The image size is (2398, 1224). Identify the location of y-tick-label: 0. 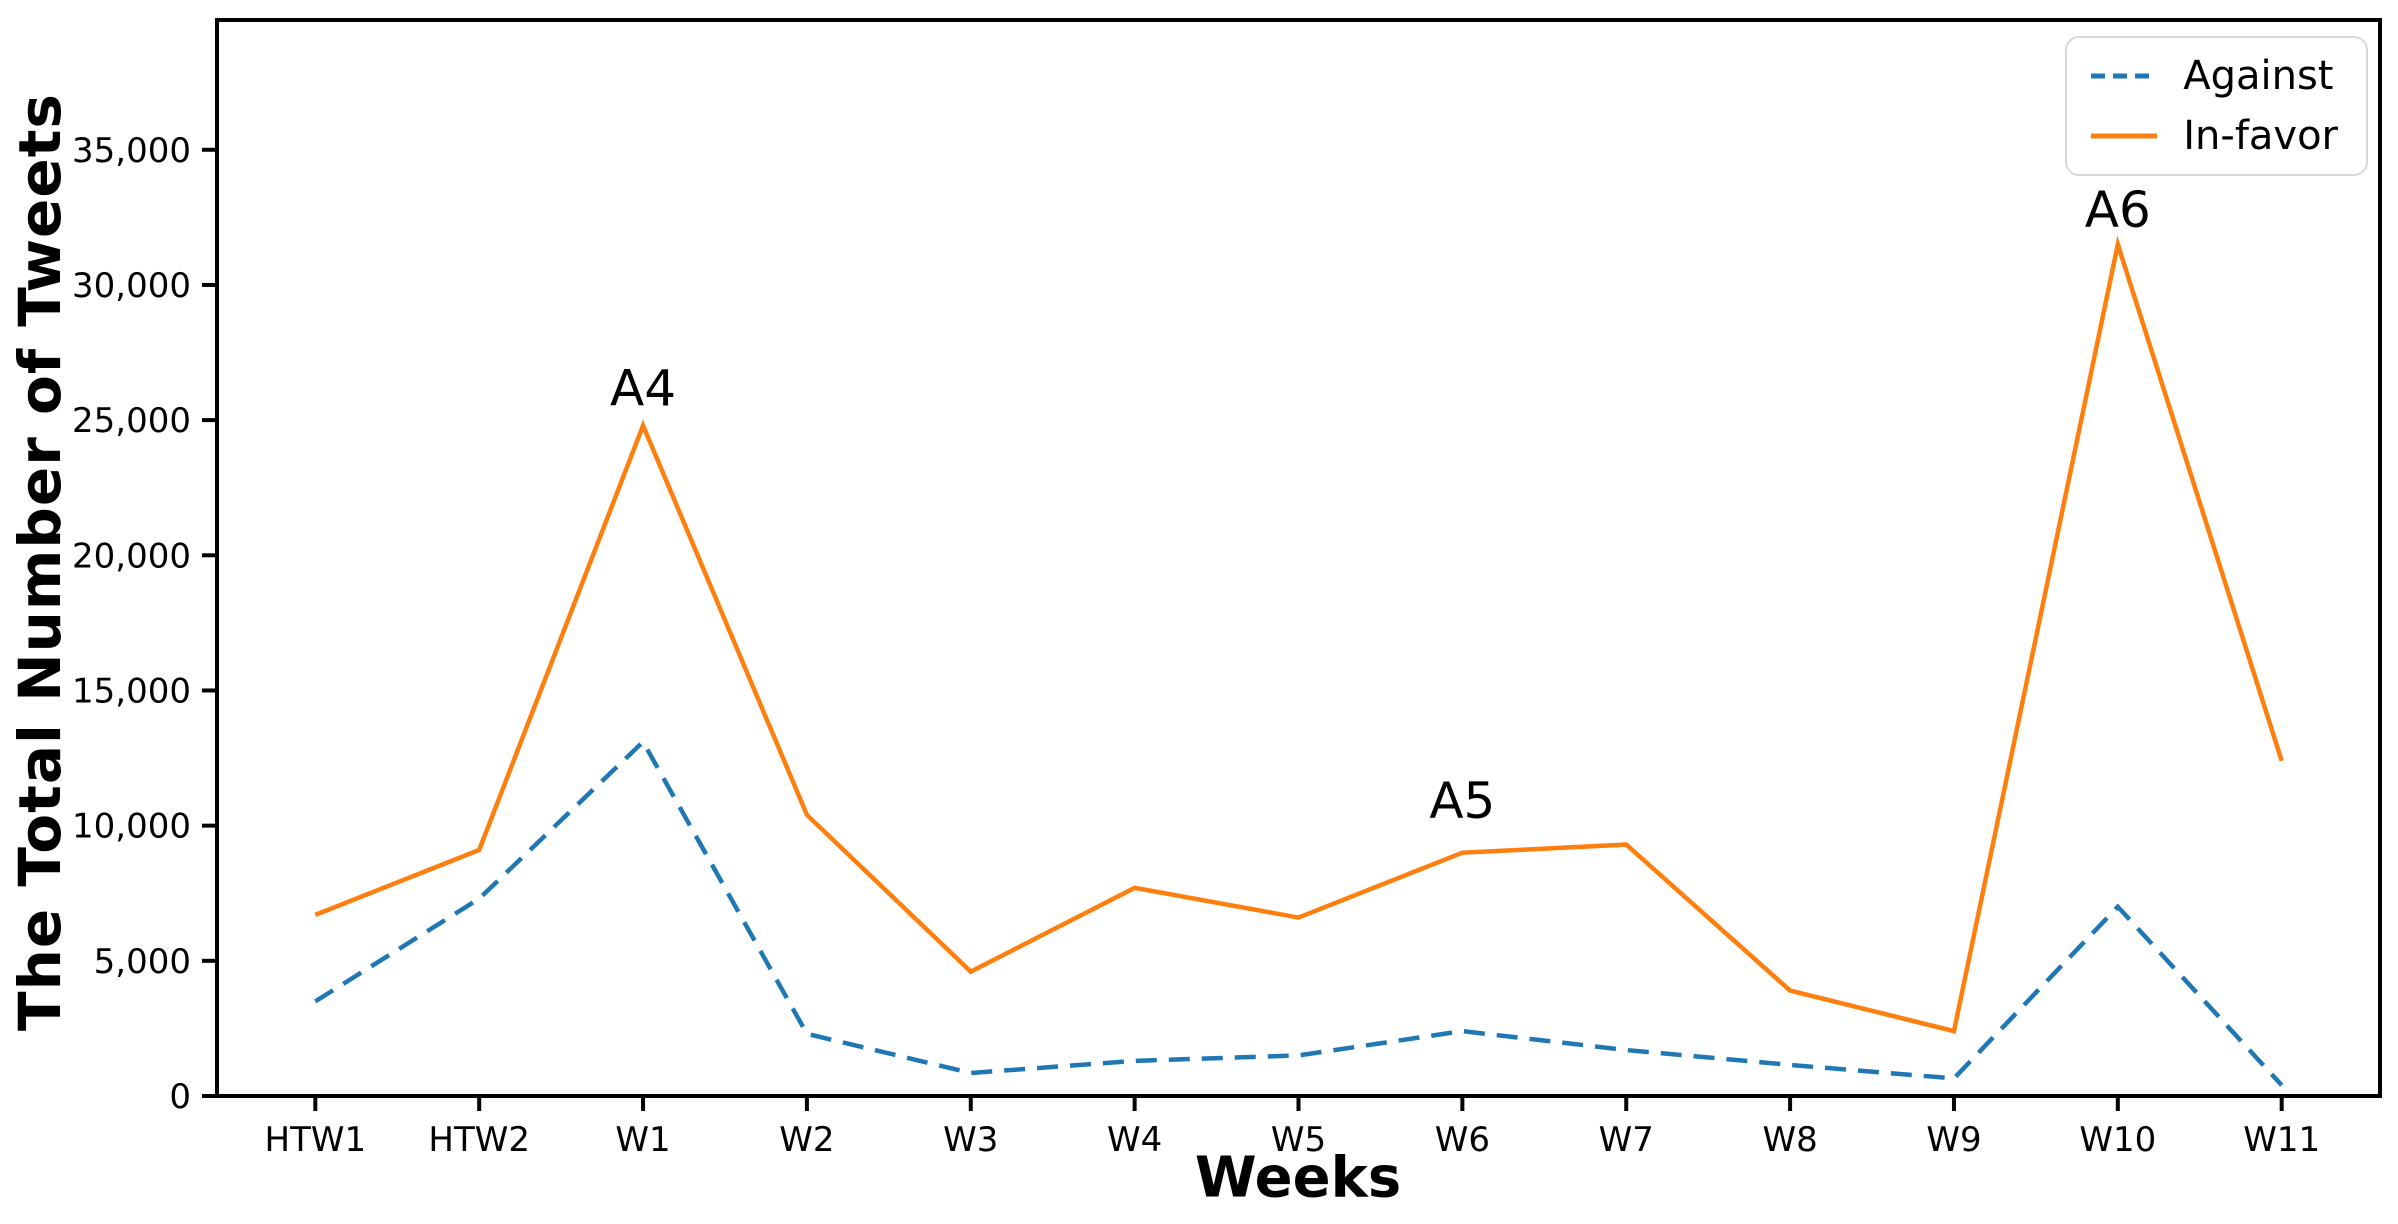
(180, 1097).